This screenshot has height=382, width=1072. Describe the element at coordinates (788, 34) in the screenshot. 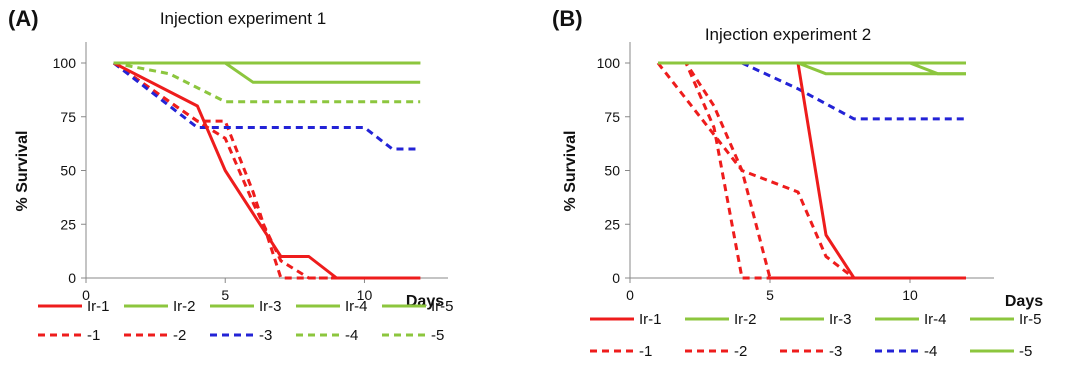

I see `chart-title-b: Injection experiment 2` at that location.